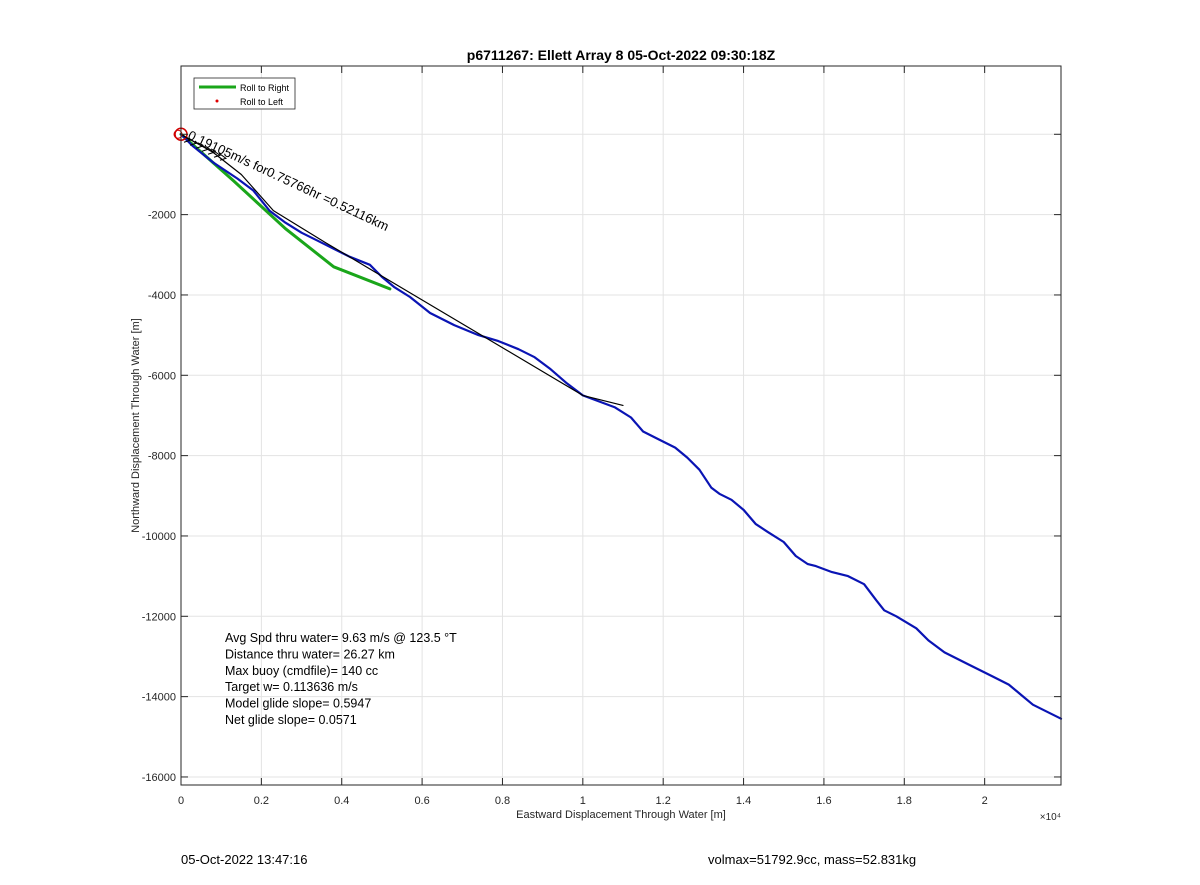 Image resolution: width=1200 pixels, height=885 pixels. Describe the element at coordinates (159, 778) in the screenshot. I see `y-tick-label: -16000` at that location.